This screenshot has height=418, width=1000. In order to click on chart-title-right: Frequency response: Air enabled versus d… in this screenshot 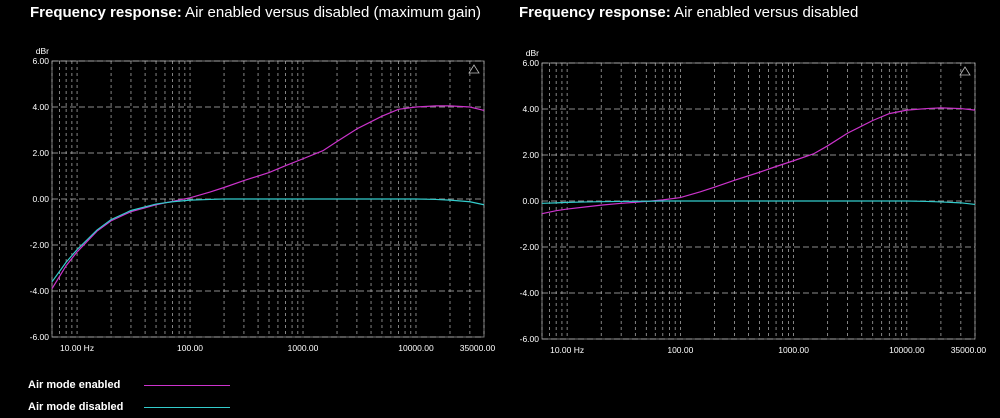, I will do `click(688, 12)`.